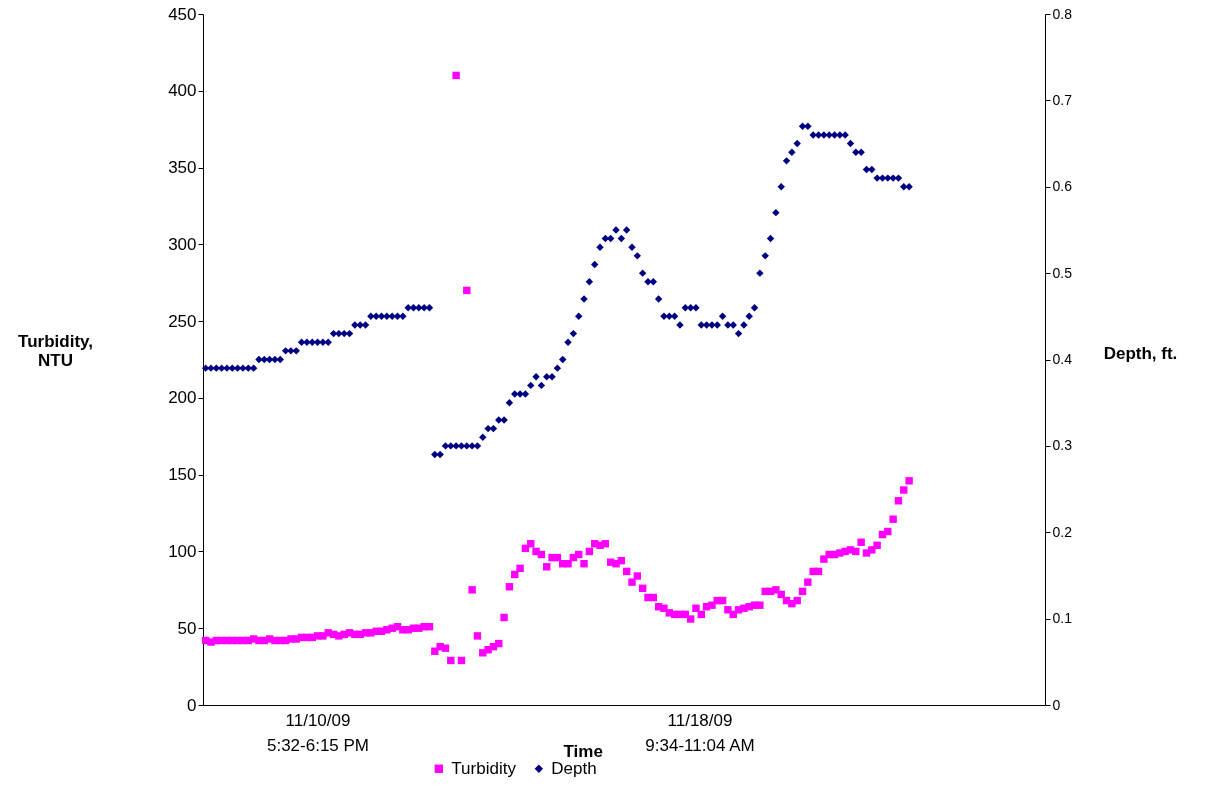 The width and height of the screenshot is (1205, 798). I want to click on y2-tick-label: 0.8, so click(1062, 13).